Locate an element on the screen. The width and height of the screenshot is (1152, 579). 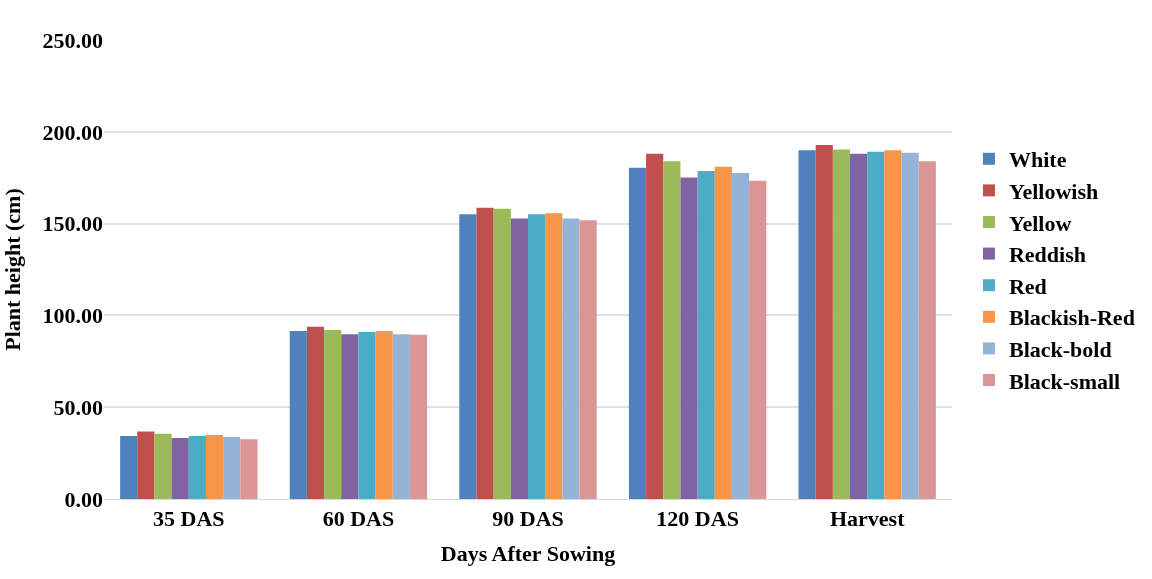
x-tick-label: 120 DAS is located at coordinates (697, 519).